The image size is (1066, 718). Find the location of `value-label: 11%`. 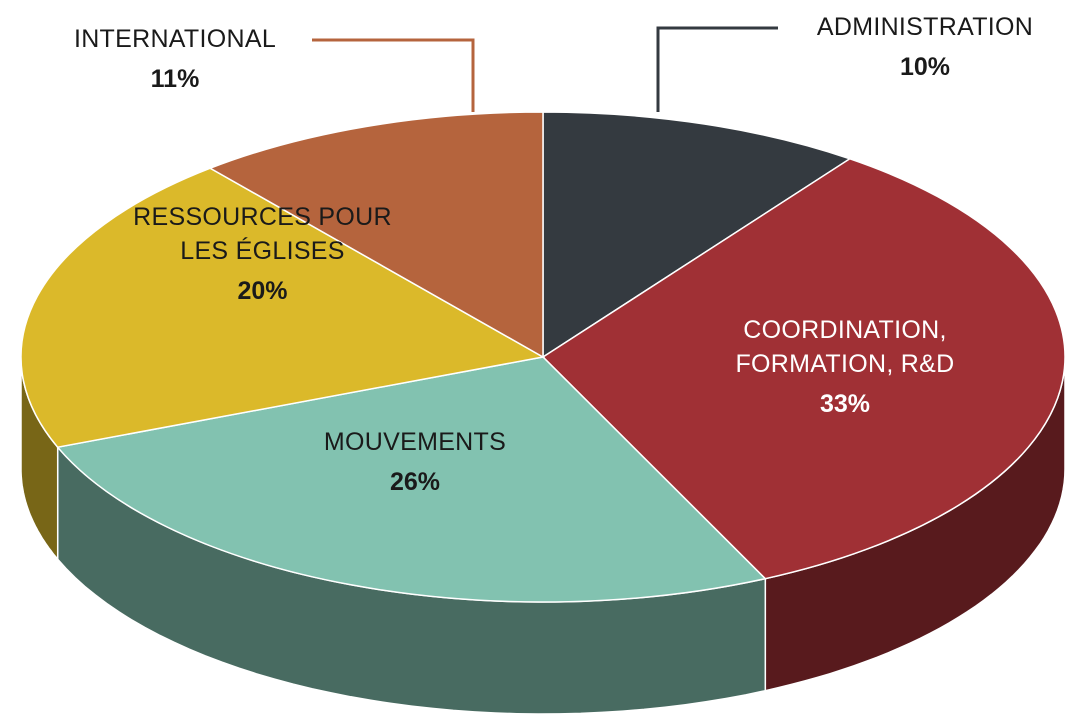

value-label: 11% is located at coordinates (175, 79).